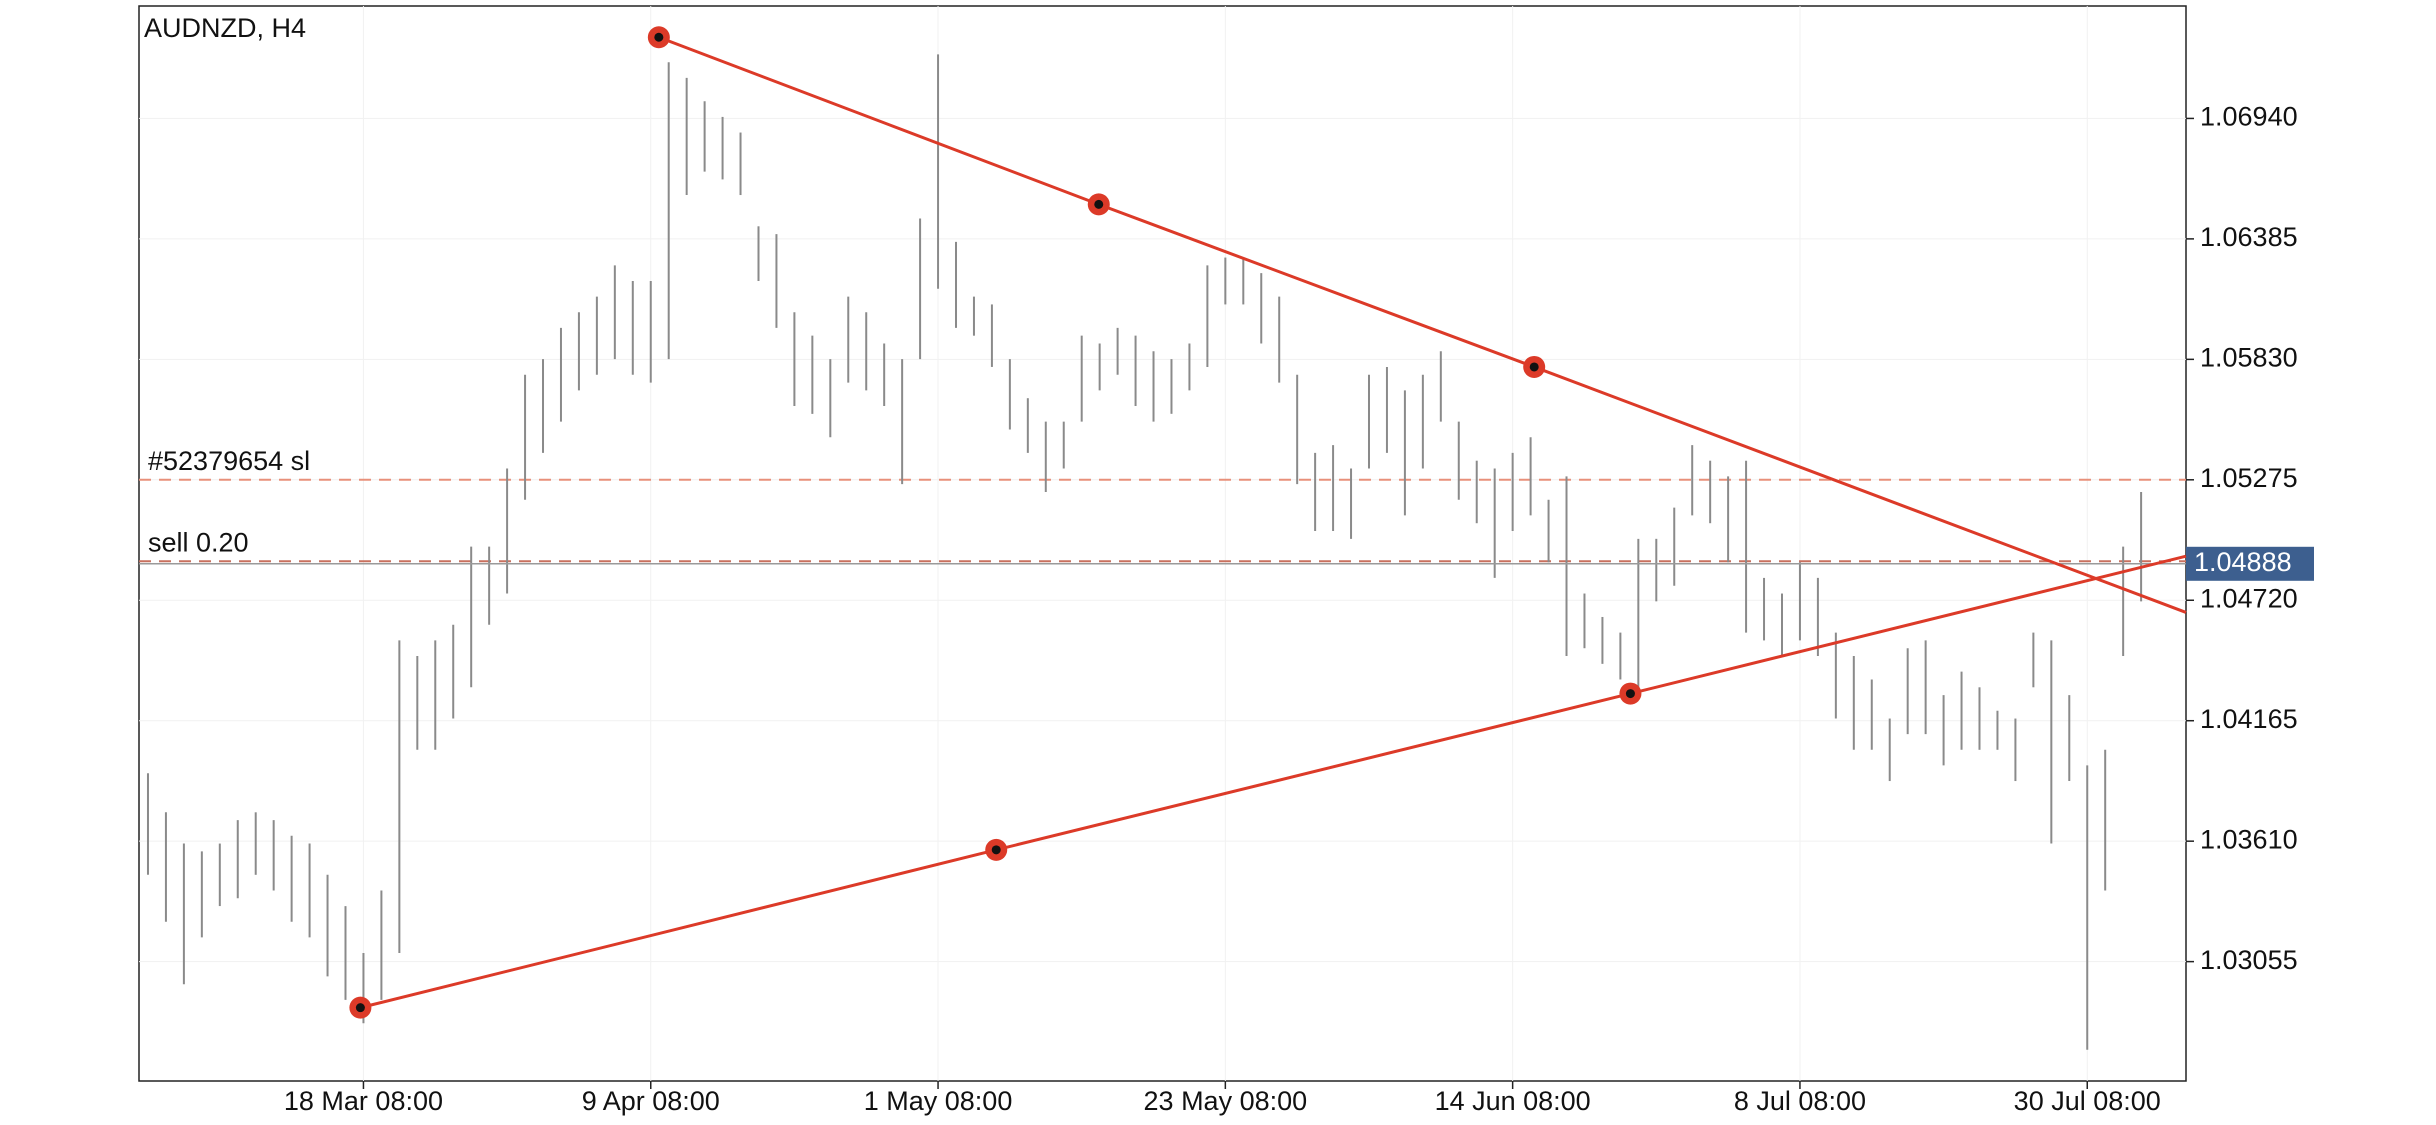  What do you see at coordinates (225, 28) in the screenshot?
I see `chart-title: AUDNZD, H4` at bounding box center [225, 28].